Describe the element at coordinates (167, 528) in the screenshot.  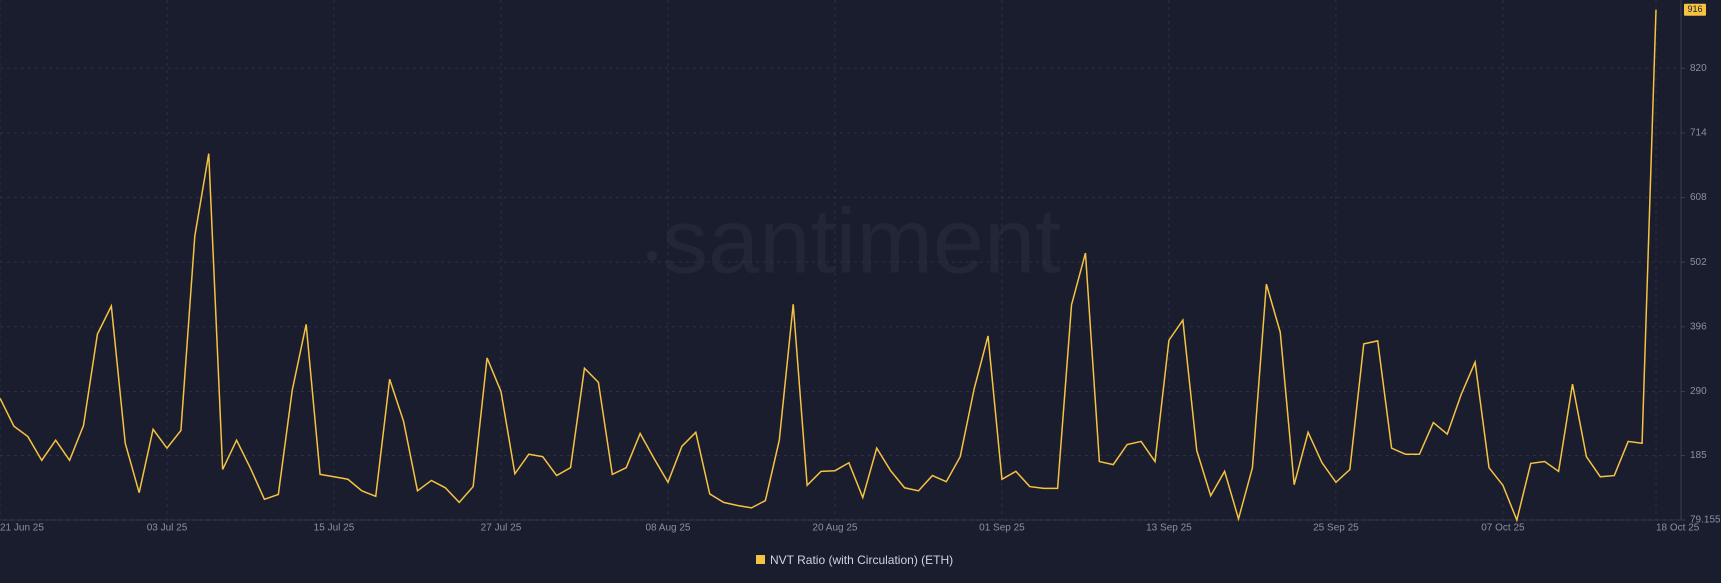
I see `x-tick-label: 03 Jul 25` at that location.